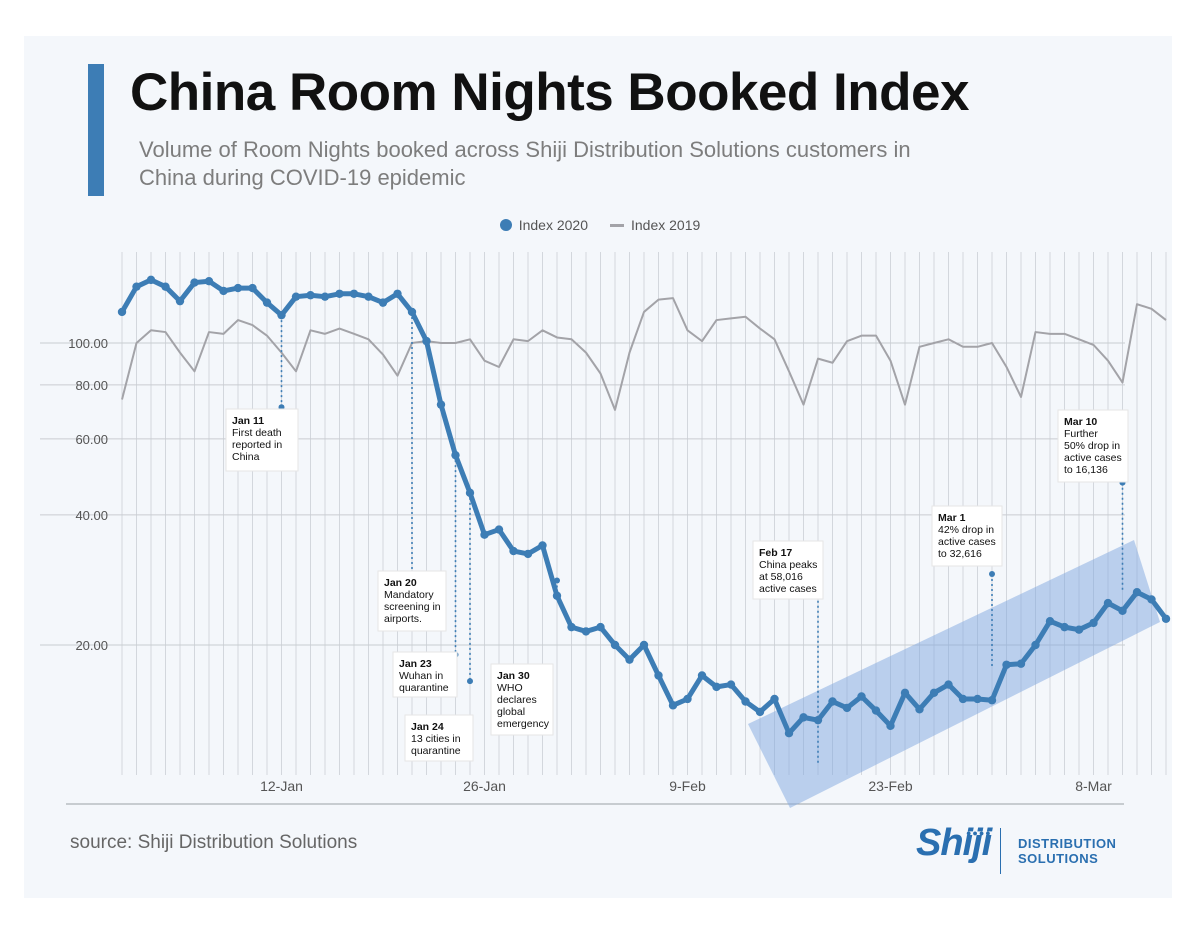 Image resolution: width=1200 pixels, height=933 pixels. What do you see at coordinates (214, 842) in the screenshot?
I see `source-note: source: Shiji Distribution Solutions` at bounding box center [214, 842].